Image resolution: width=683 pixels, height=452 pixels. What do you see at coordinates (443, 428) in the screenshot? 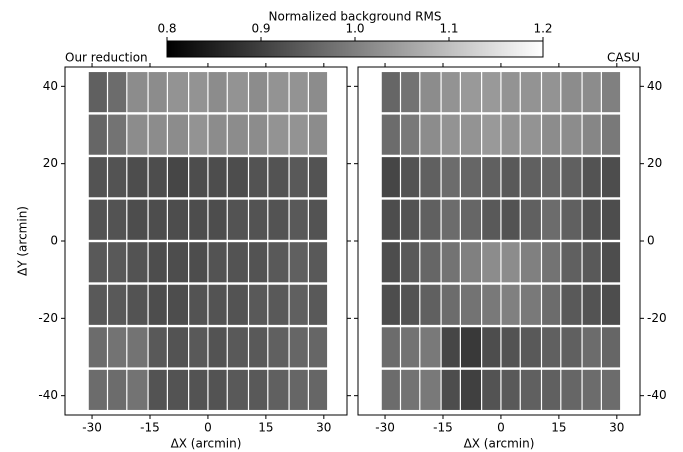
I see `x-tick-label: -15` at bounding box center [443, 428].